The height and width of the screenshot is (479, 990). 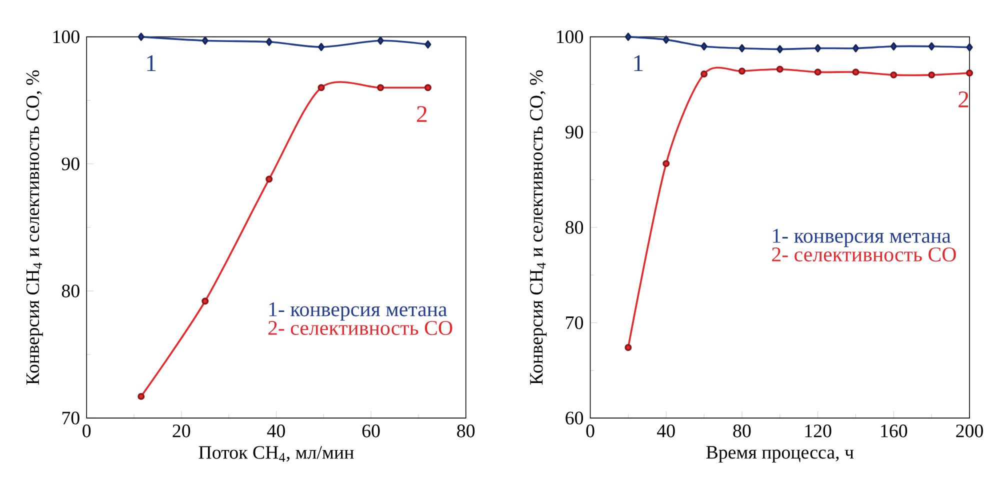 I want to click on x-tick-label: 160, so click(x=894, y=431).